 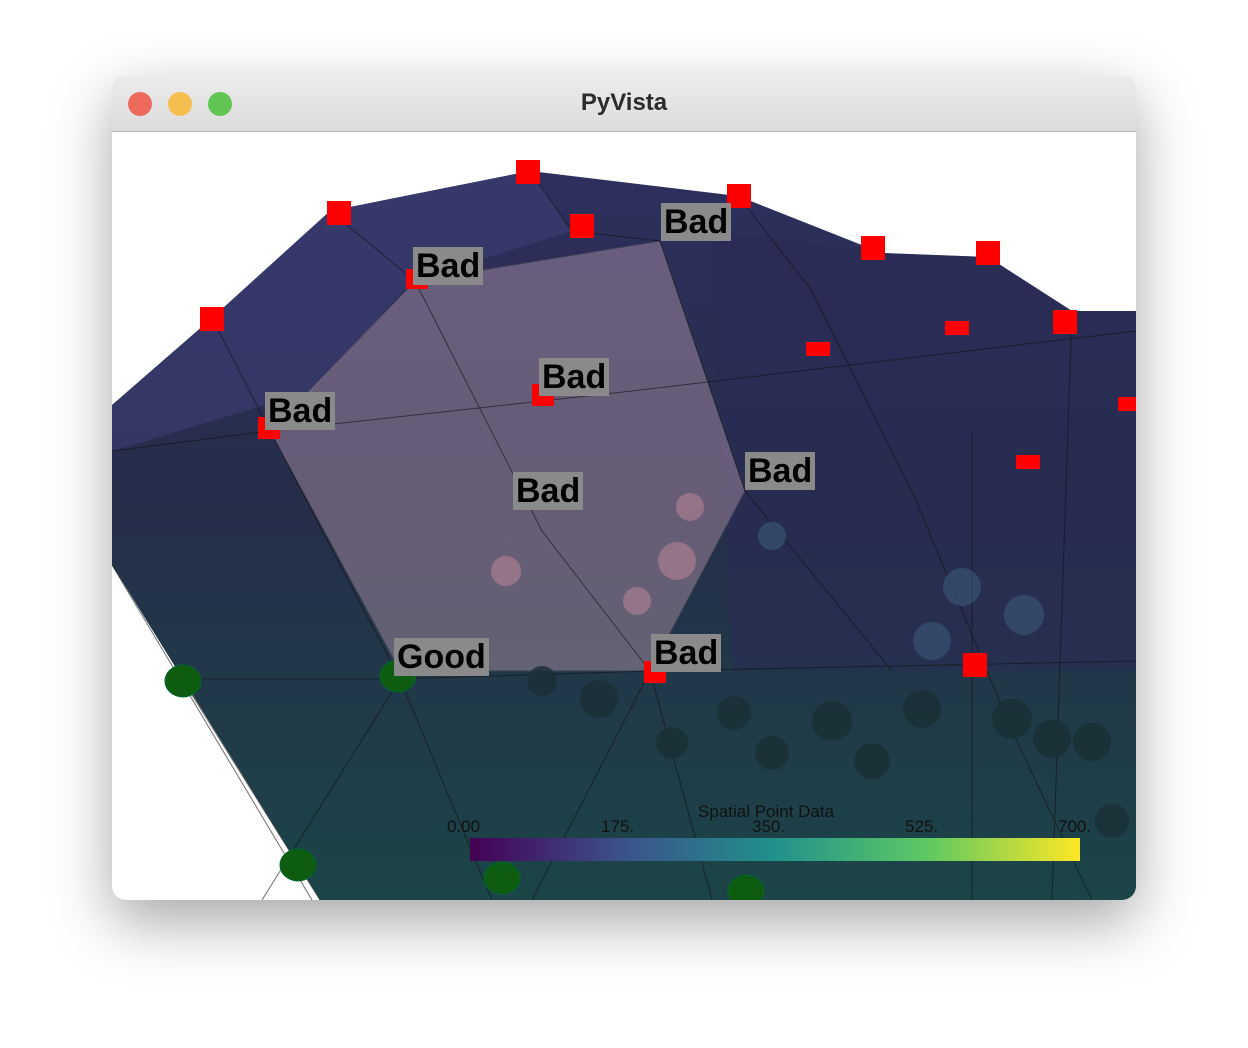 I want to click on scalar-bar-tick: 0.00, so click(x=464, y=826).